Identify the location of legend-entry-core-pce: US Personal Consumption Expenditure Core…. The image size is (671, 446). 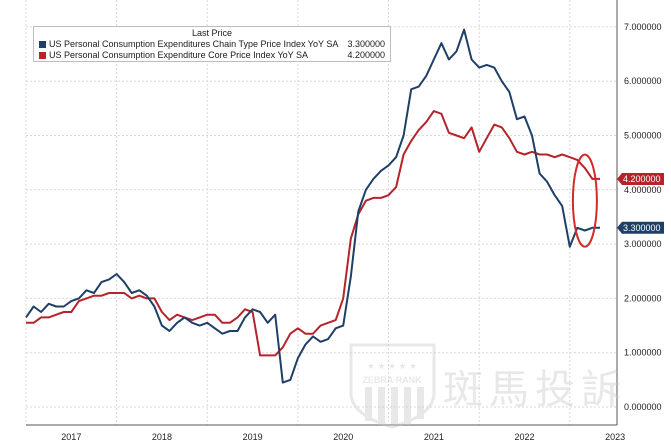
(212, 55).